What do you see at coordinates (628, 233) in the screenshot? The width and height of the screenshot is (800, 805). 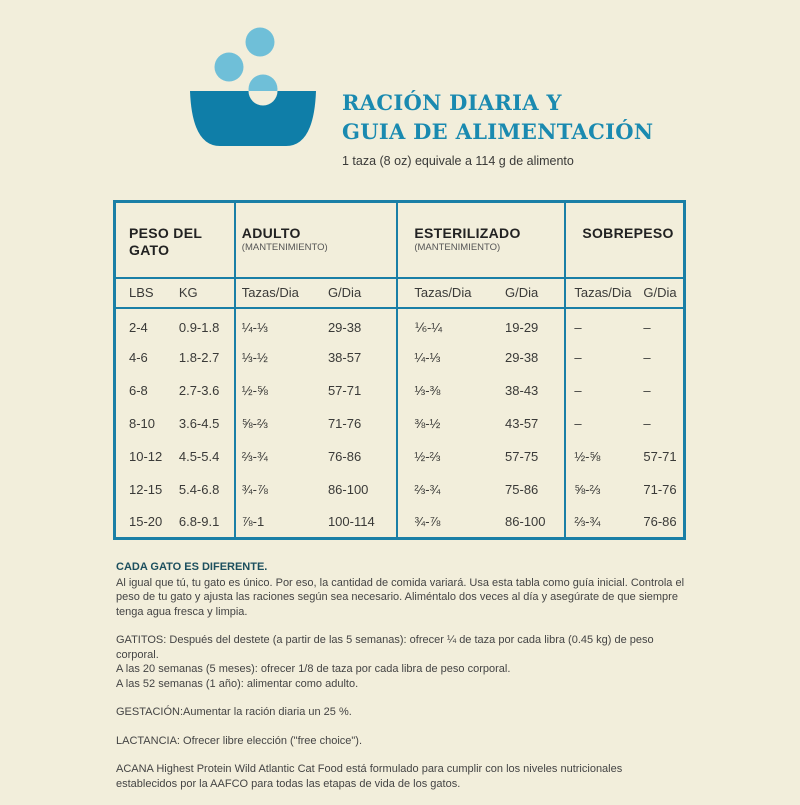 I see `group-title: SOBREPESO` at bounding box center [628, 233].